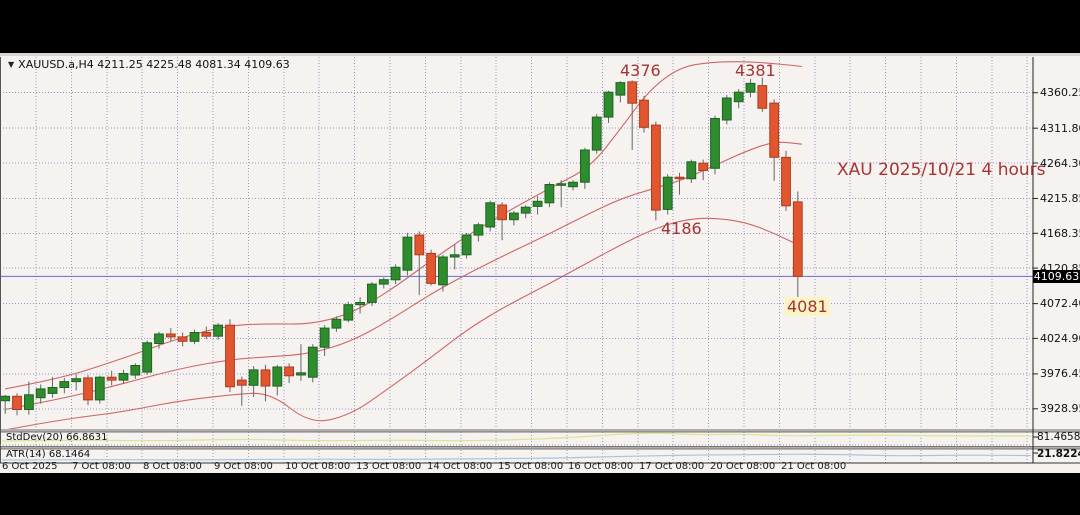 The image size is (1080, 515). I want to click on time-axis-label: 16 Oct 08:00, so click(601, 466).